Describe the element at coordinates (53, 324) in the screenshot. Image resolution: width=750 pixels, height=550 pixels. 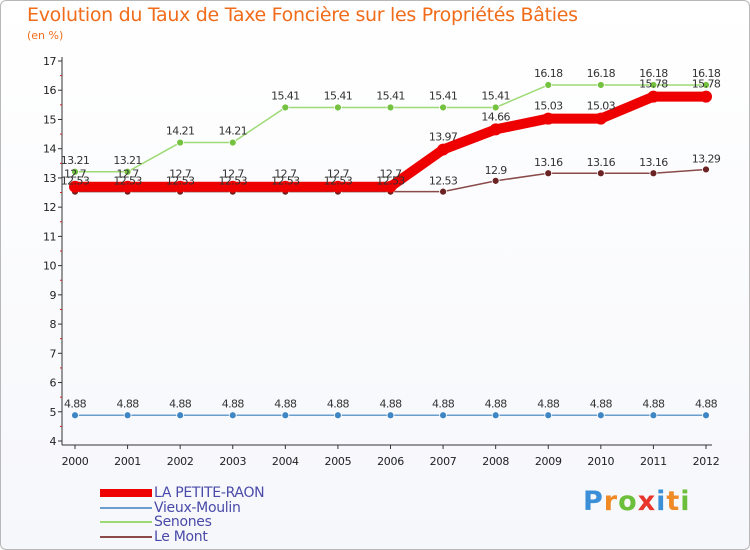
I see `y-tick-label: 8` at that location.